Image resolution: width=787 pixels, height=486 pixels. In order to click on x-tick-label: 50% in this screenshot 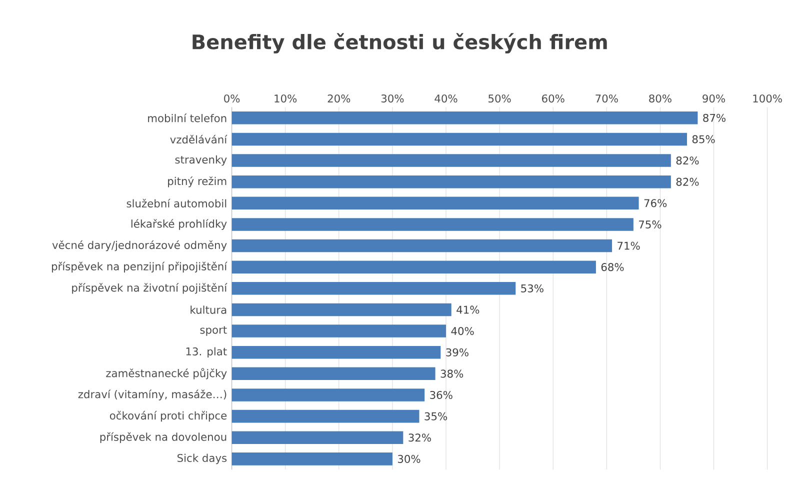, I will do `click(499, 98)`.